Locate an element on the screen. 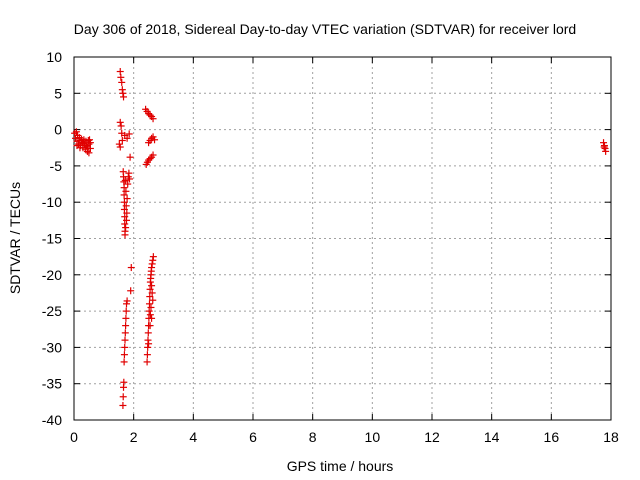  x-tick-label: 16 is located at coordinates (552, 437).